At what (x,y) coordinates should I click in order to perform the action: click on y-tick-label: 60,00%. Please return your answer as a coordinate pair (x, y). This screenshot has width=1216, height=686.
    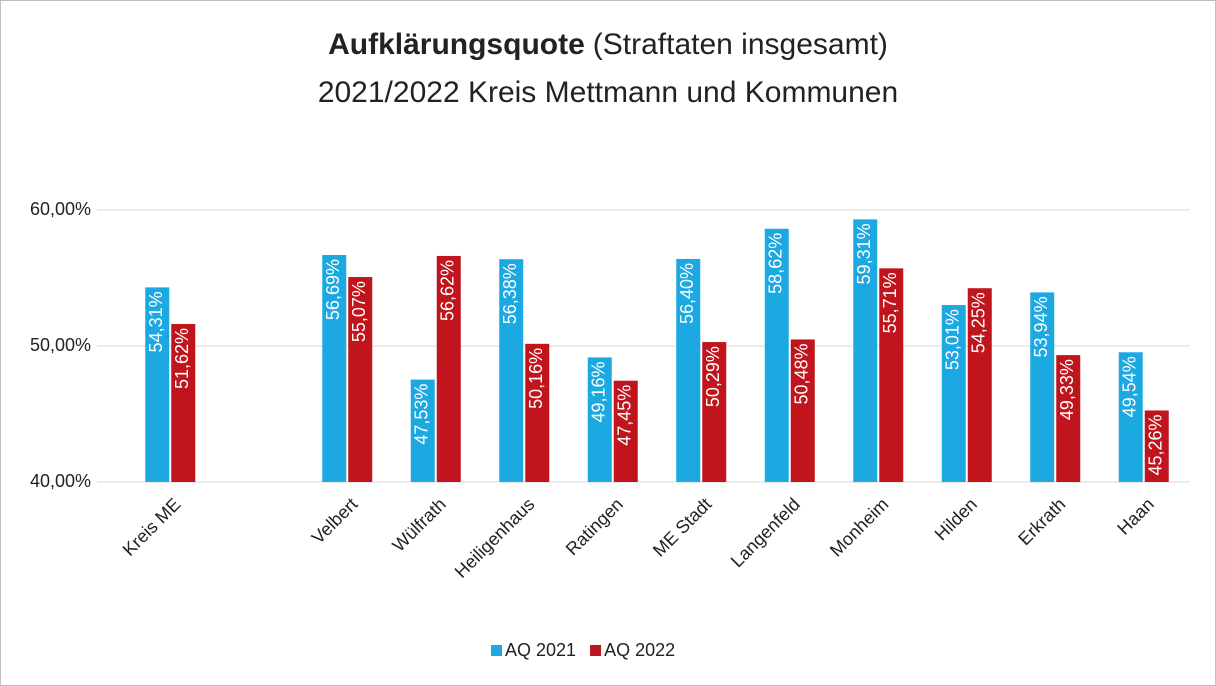
    Looking at the image, I should click on (60, 209).